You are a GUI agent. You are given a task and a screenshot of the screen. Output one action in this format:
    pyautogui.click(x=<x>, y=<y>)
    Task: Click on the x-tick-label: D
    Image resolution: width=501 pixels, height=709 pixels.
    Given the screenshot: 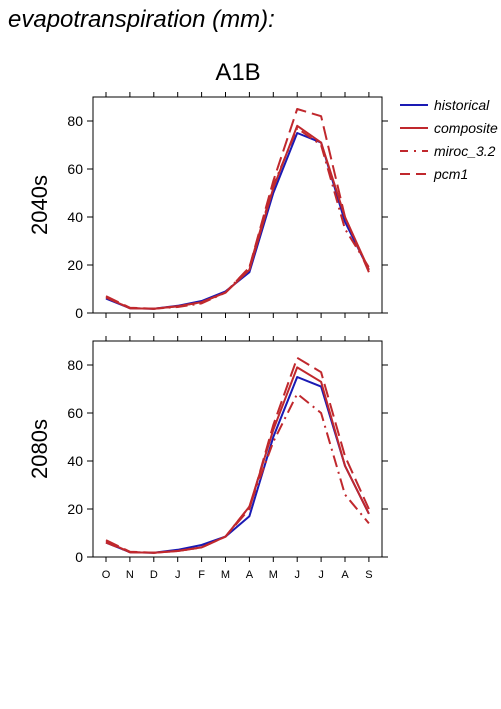 What is the action you would take?
    pyautogui.click(x=154, y=575)
    